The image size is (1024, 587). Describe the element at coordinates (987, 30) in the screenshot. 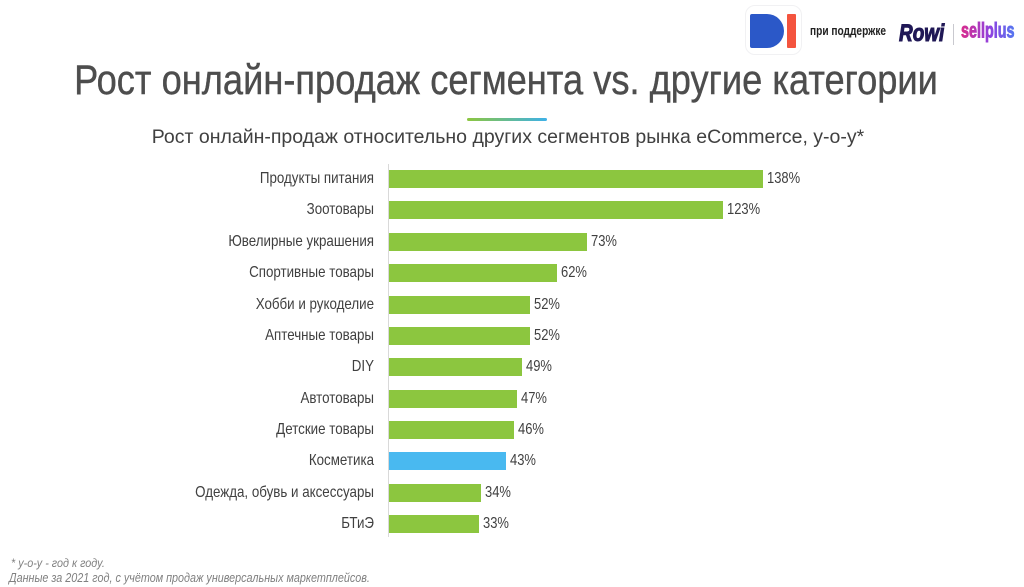

I see `svg-text: sellplus` at that location.